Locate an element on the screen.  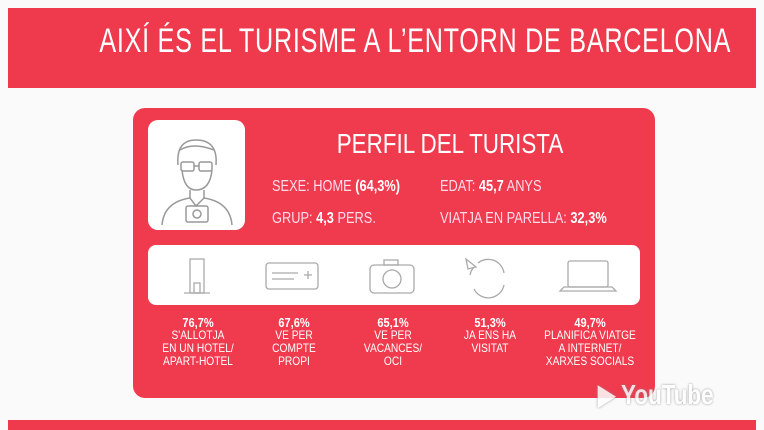
stat: 76,7% S'ALLOTJA EN UN HOTEL/APART-HOTEL is located at coordinates (198, 342).